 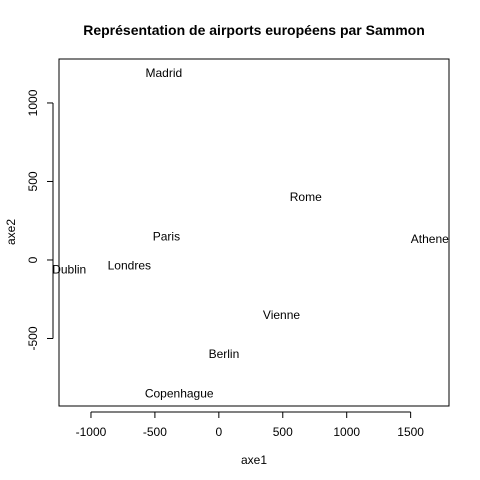 I want to click on x-tick-label: 1500, so click(x=410, y=432).